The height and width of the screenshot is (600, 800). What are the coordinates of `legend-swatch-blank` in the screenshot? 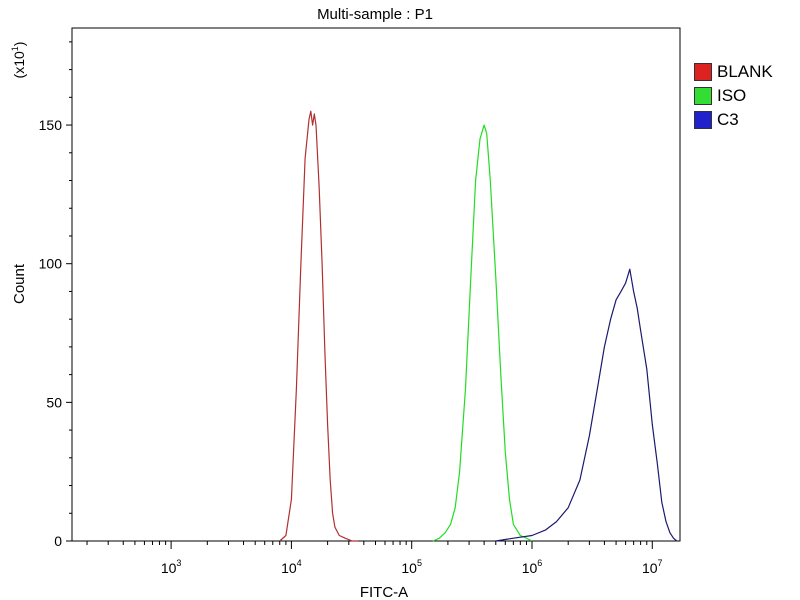 It's located at (703, 72).